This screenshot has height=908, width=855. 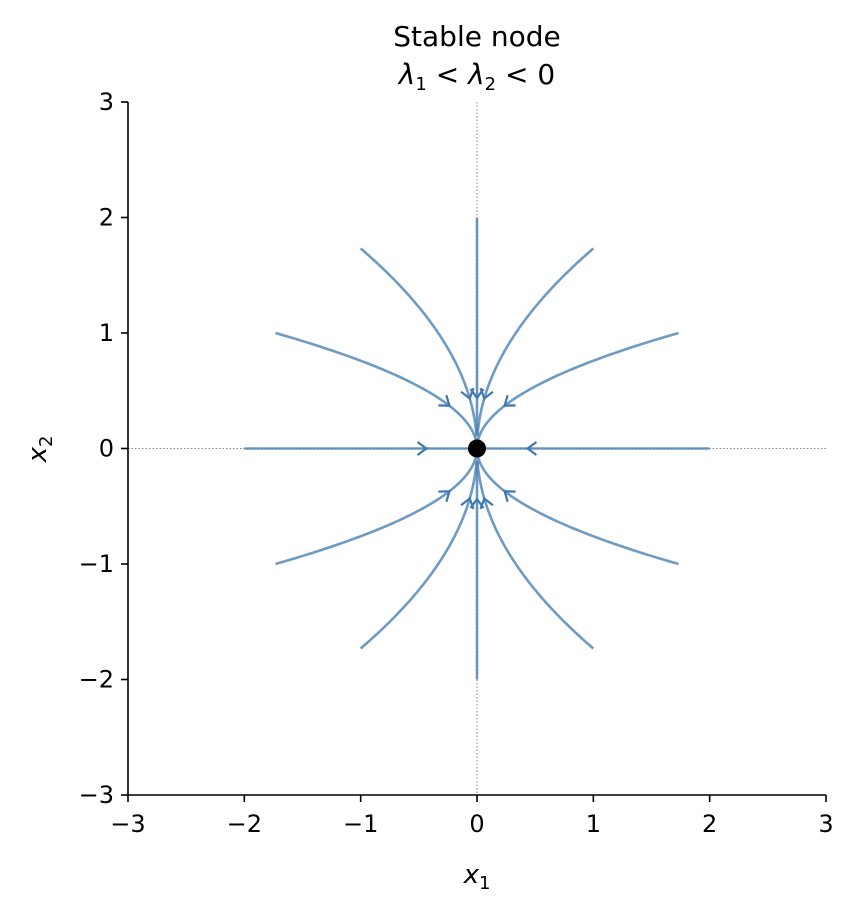 I want to click on y-tick-label: −2, so click(x=96, y=680).